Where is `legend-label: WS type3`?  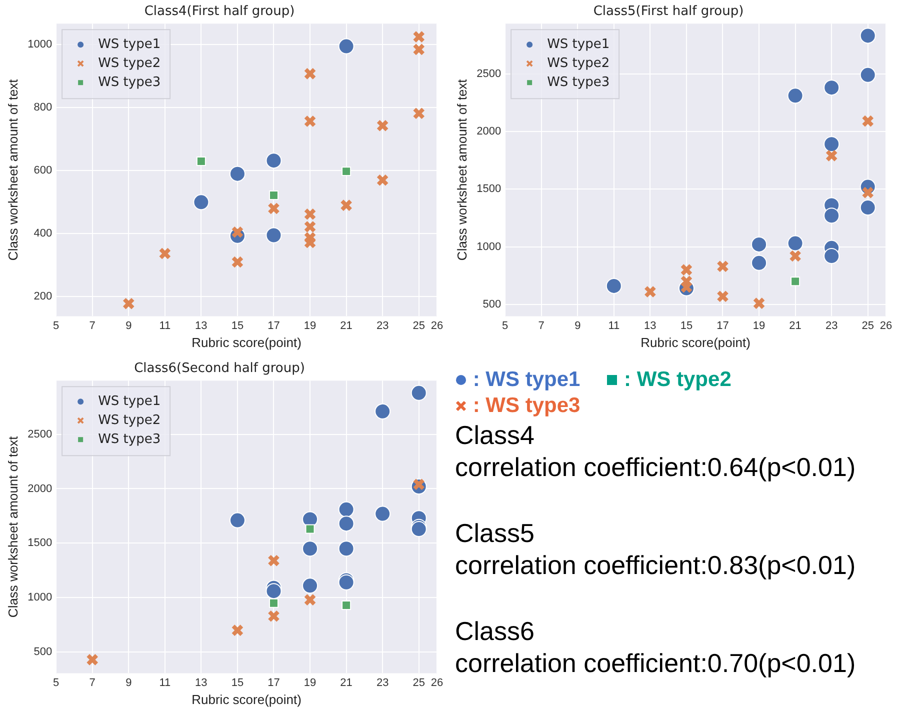 legend-label: WS type3 is located at coordinates (578, 82).